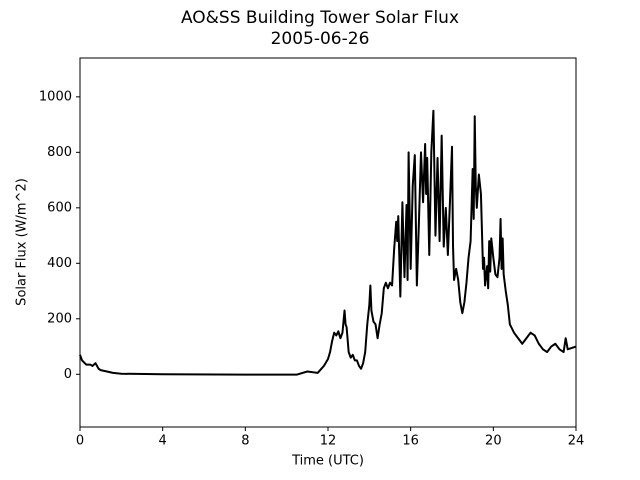 The height and width of the screenshot is (480, 640). Describe the element at coordinates (245, 441) in the screenshot. I see `x-tick-label: 8` at that location.